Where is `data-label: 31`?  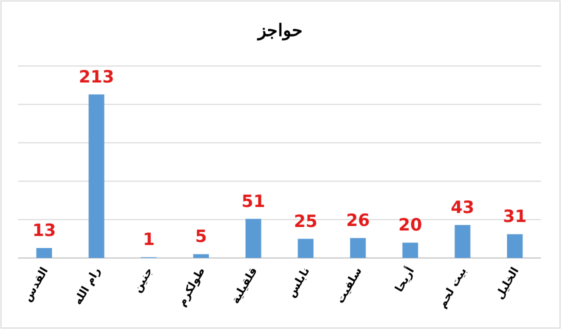
data-label: 31 is located at coordinates (515, 217).